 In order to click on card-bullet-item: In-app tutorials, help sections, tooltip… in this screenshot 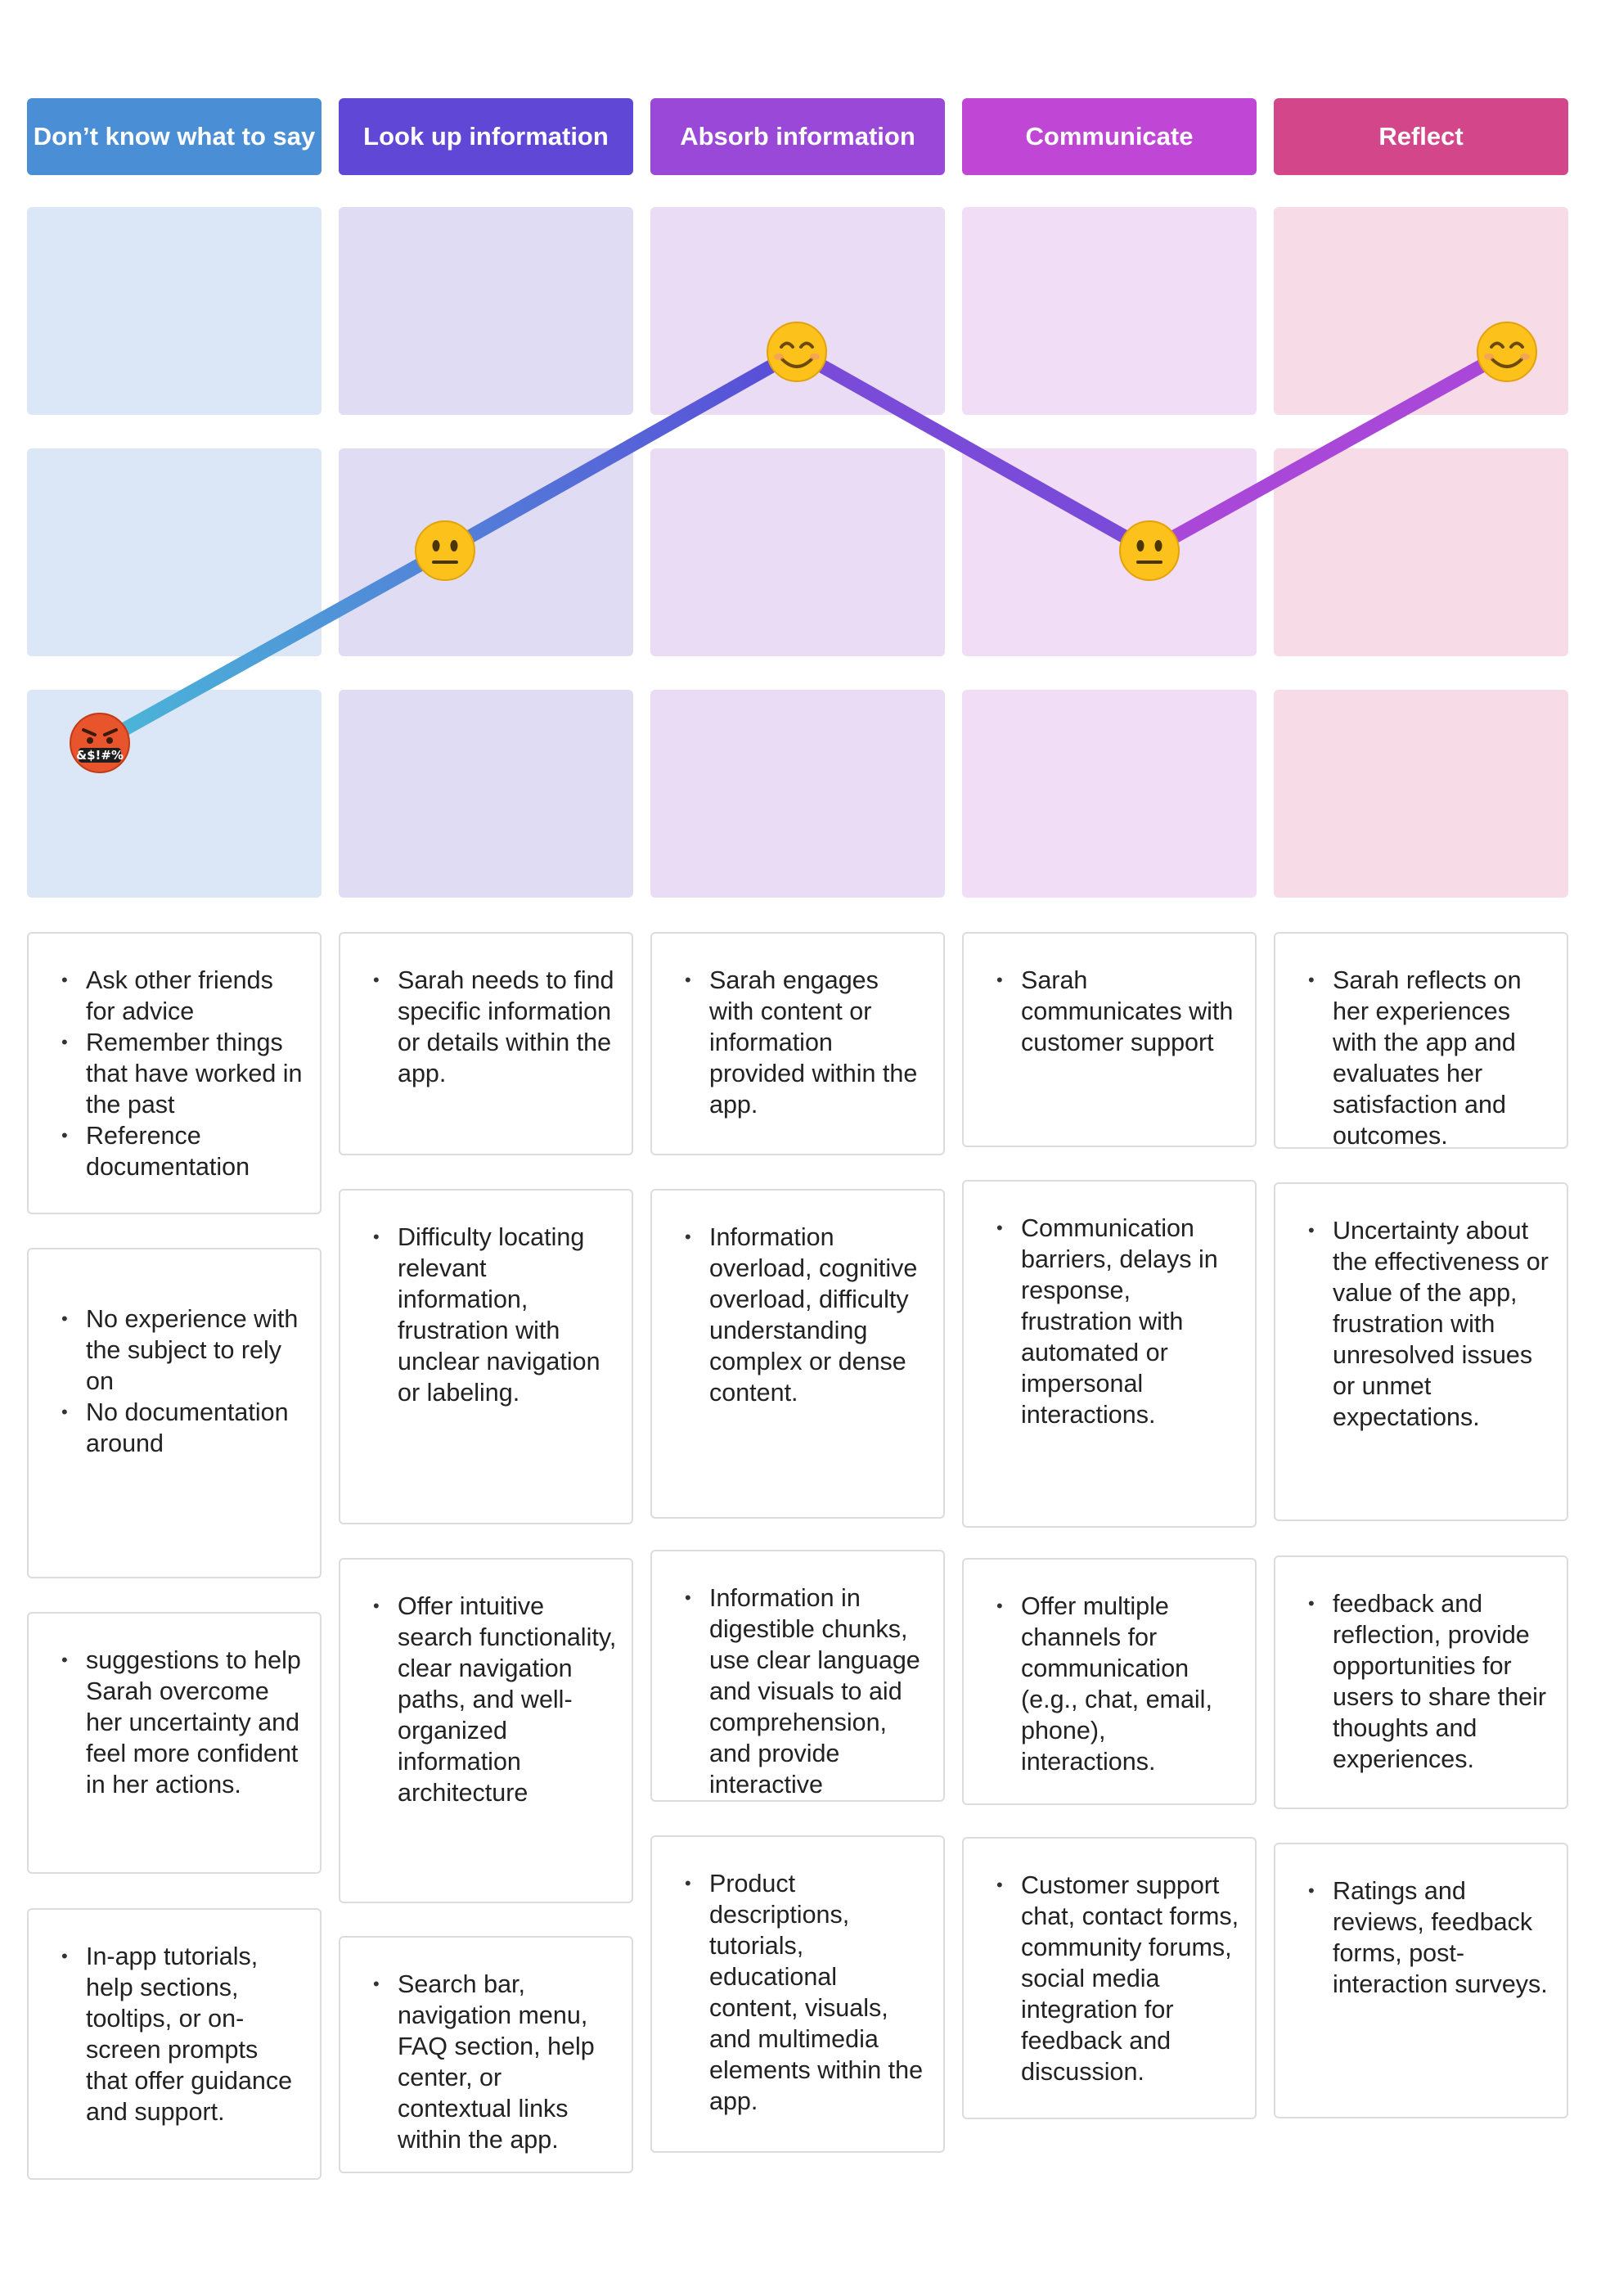, I will do `click(183, 2034)`.